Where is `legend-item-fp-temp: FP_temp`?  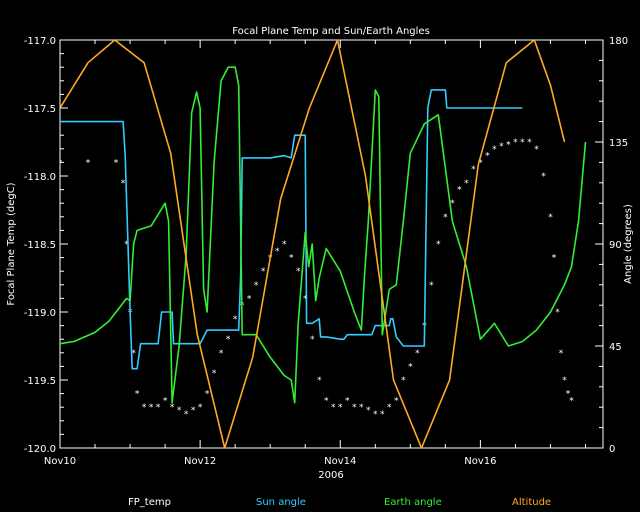 legend-item-fp-temp: FP_temp is located at coordinates (149, 502).